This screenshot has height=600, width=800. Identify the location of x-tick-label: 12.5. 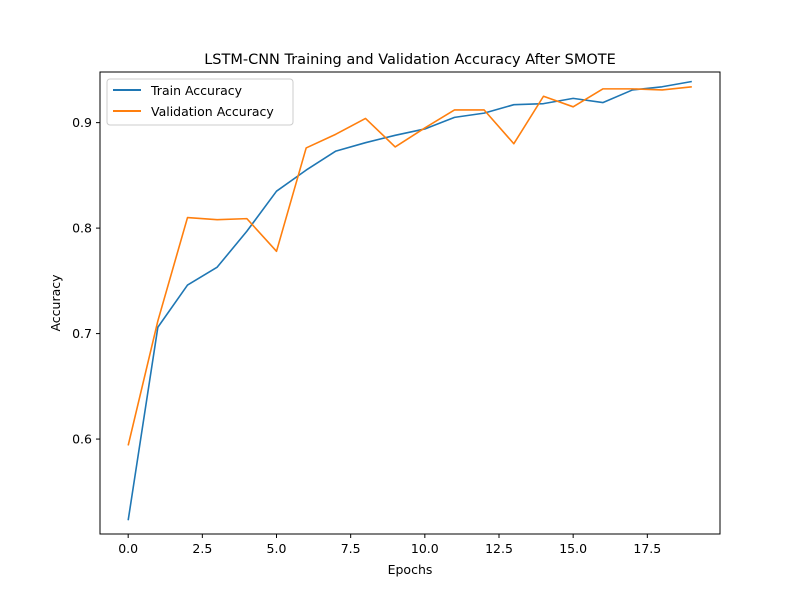
(499, 548).